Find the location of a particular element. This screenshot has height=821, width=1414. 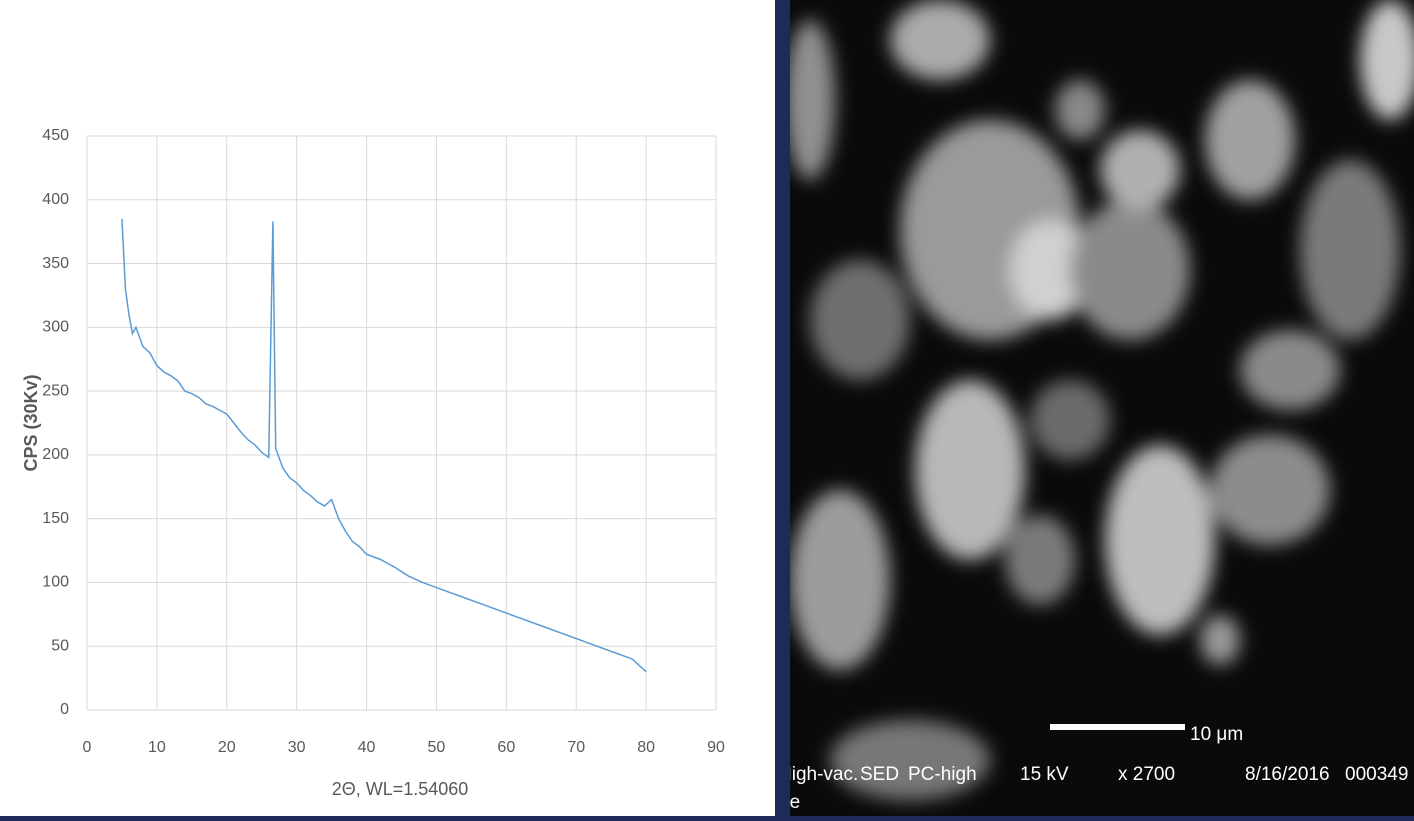

x-axis-label: 2Θ, WL=1.54060 is located at coordinates (400, 789).